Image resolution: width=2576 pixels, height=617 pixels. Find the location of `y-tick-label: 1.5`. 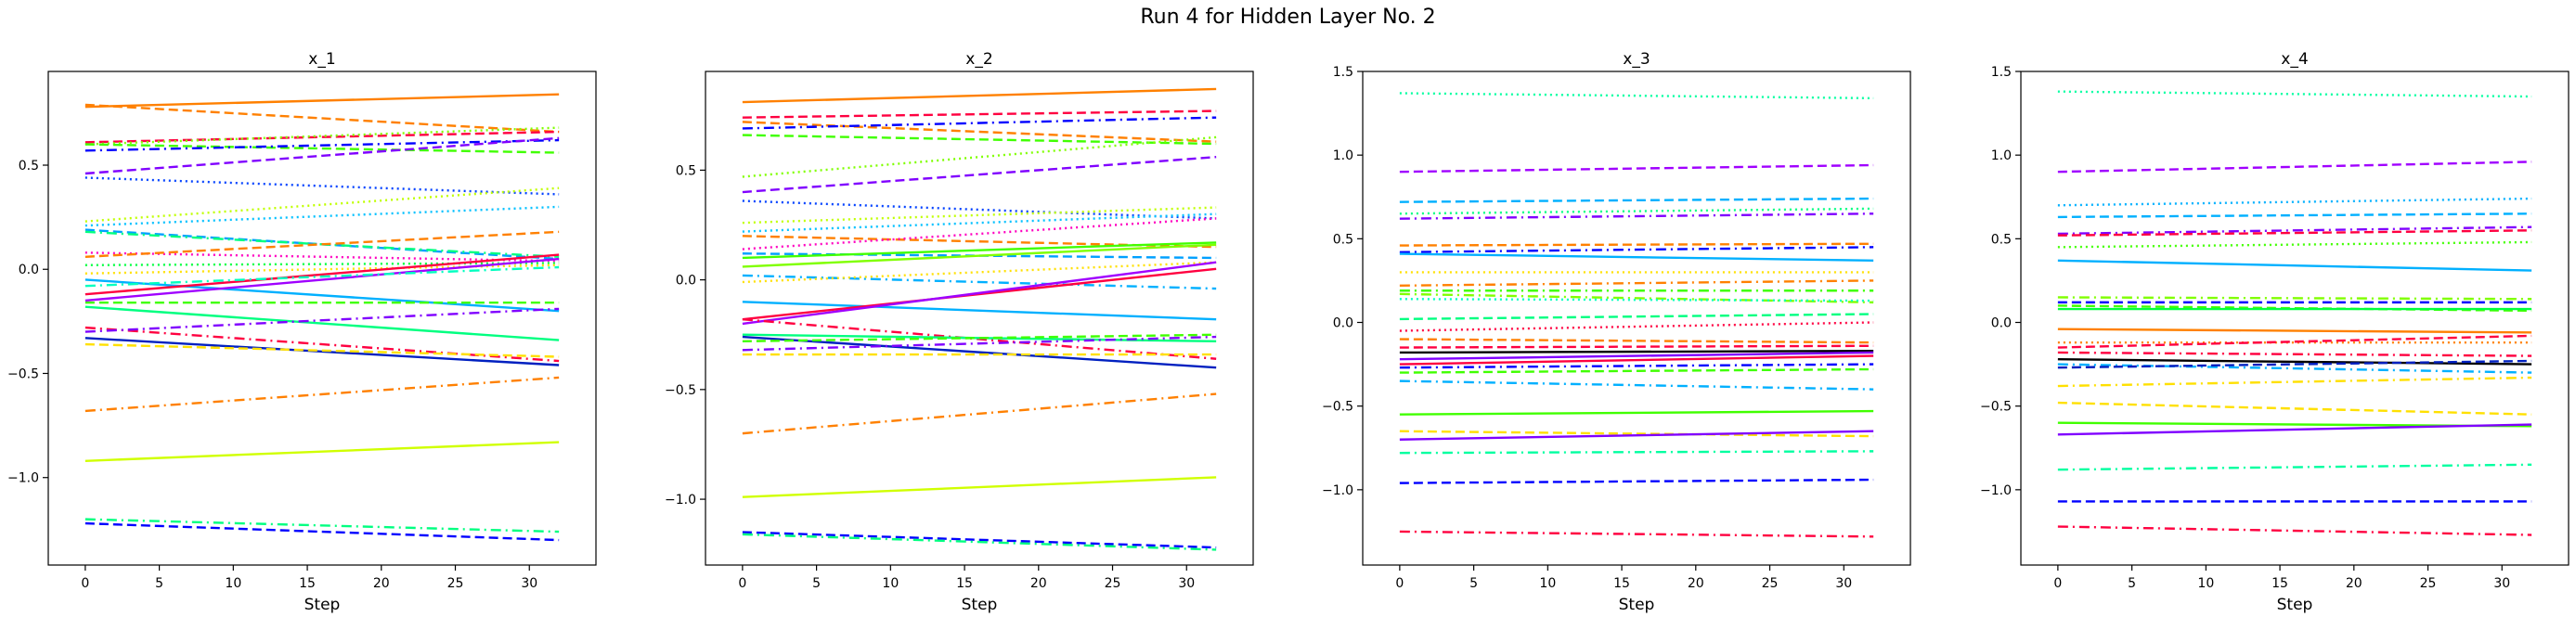

y-tick-label: 1.5 is located at coordinates (2001, 72).